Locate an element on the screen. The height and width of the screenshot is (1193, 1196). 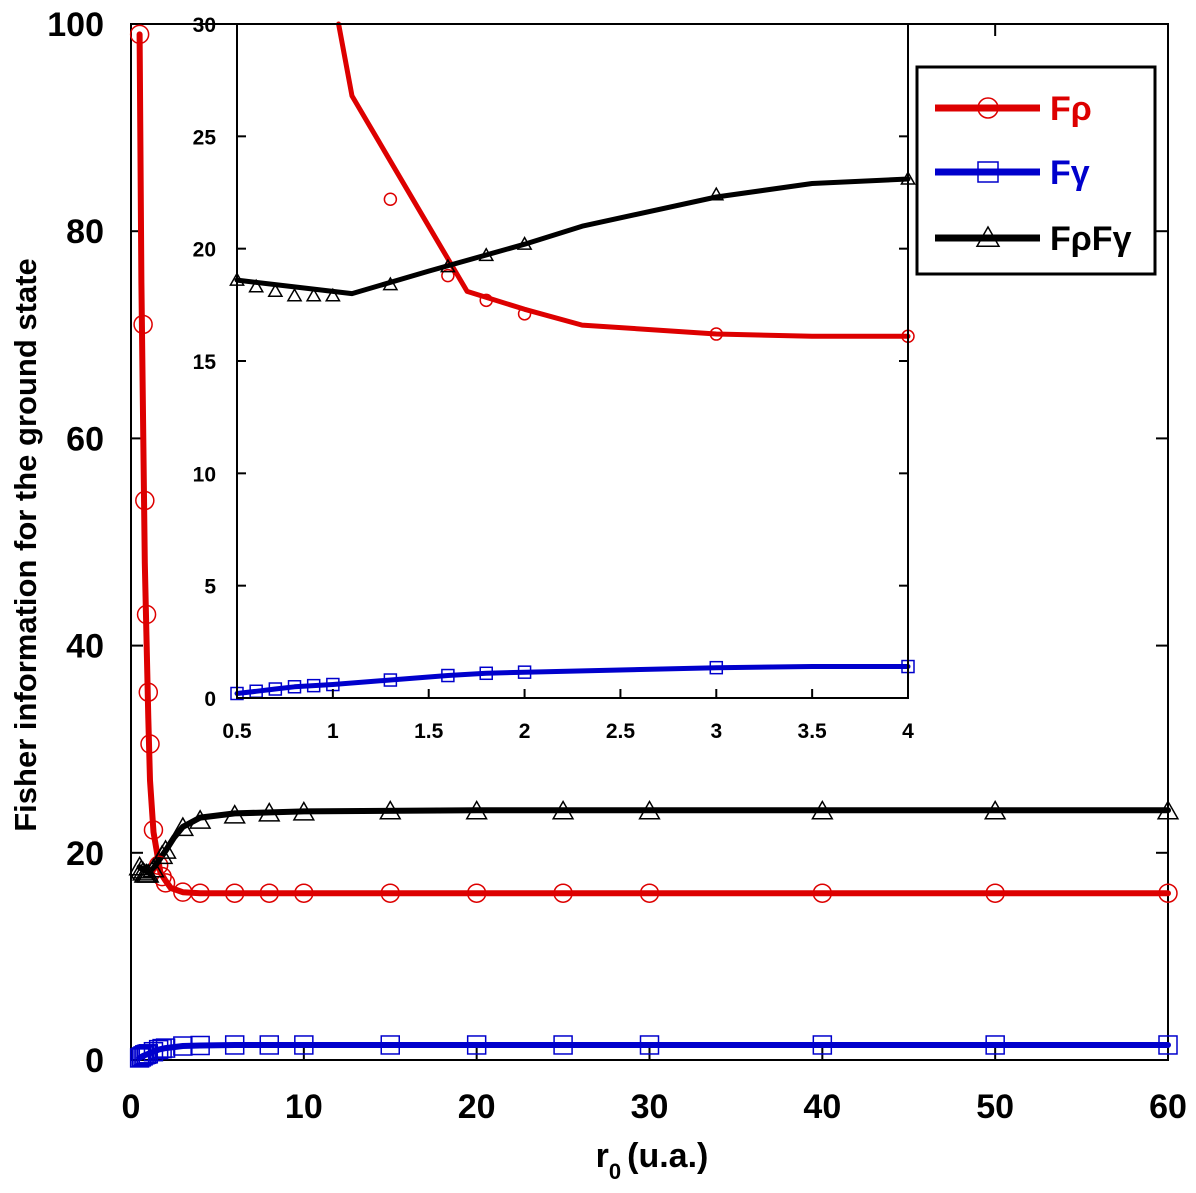
y-axis-label: Fisher information for the ground state is located at coordinates (25, 545).